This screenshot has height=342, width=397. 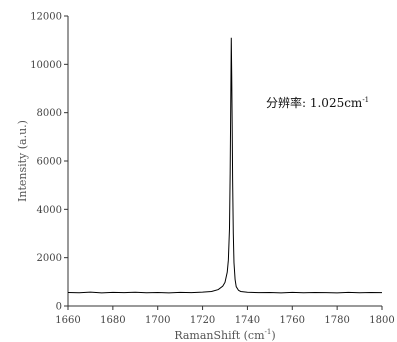 I want to click on x-ticks: 1660 1680 1700 1720 1740 1760 1780 1800, so click(x=224, y=316).